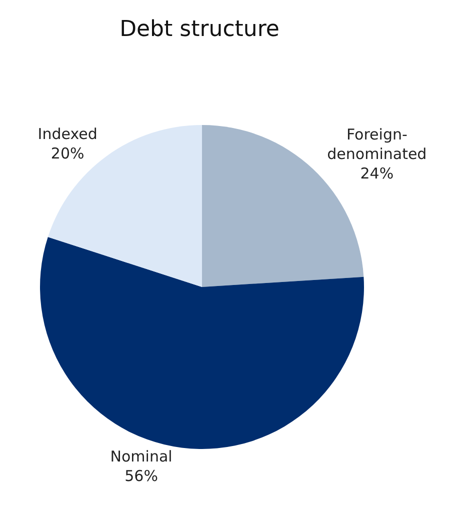  I want to click on data-label: 56%, so click(141, 475).